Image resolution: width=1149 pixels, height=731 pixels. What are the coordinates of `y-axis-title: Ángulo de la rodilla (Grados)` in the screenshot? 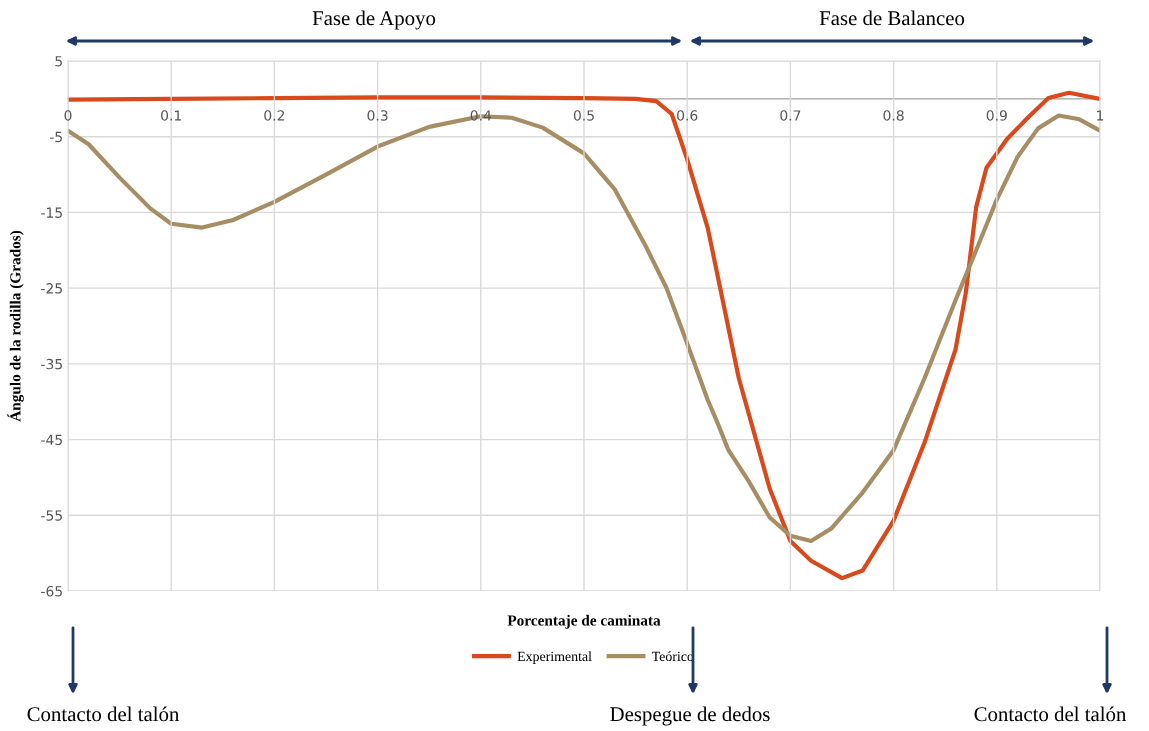 It's located at (15, 326).